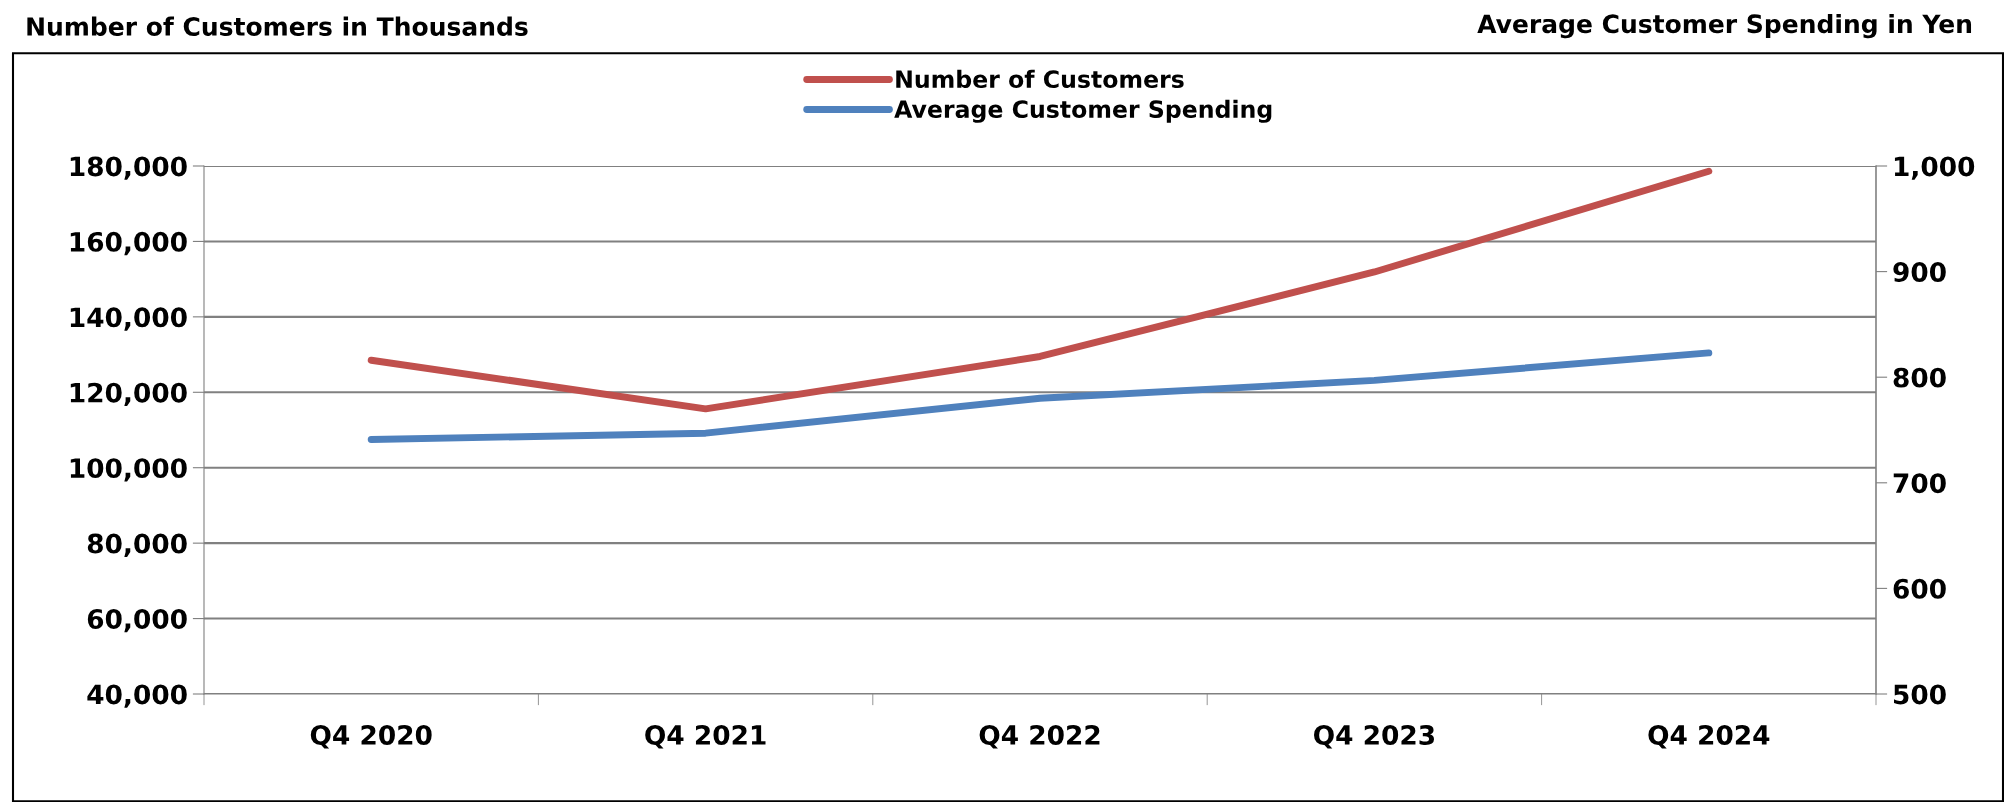 This screenshot has width=2004, height=802. What do you see at coordinates (128, 394) in the screenshot?
I see `y-tick-label: 120,000` at bounding box center [128, 394].